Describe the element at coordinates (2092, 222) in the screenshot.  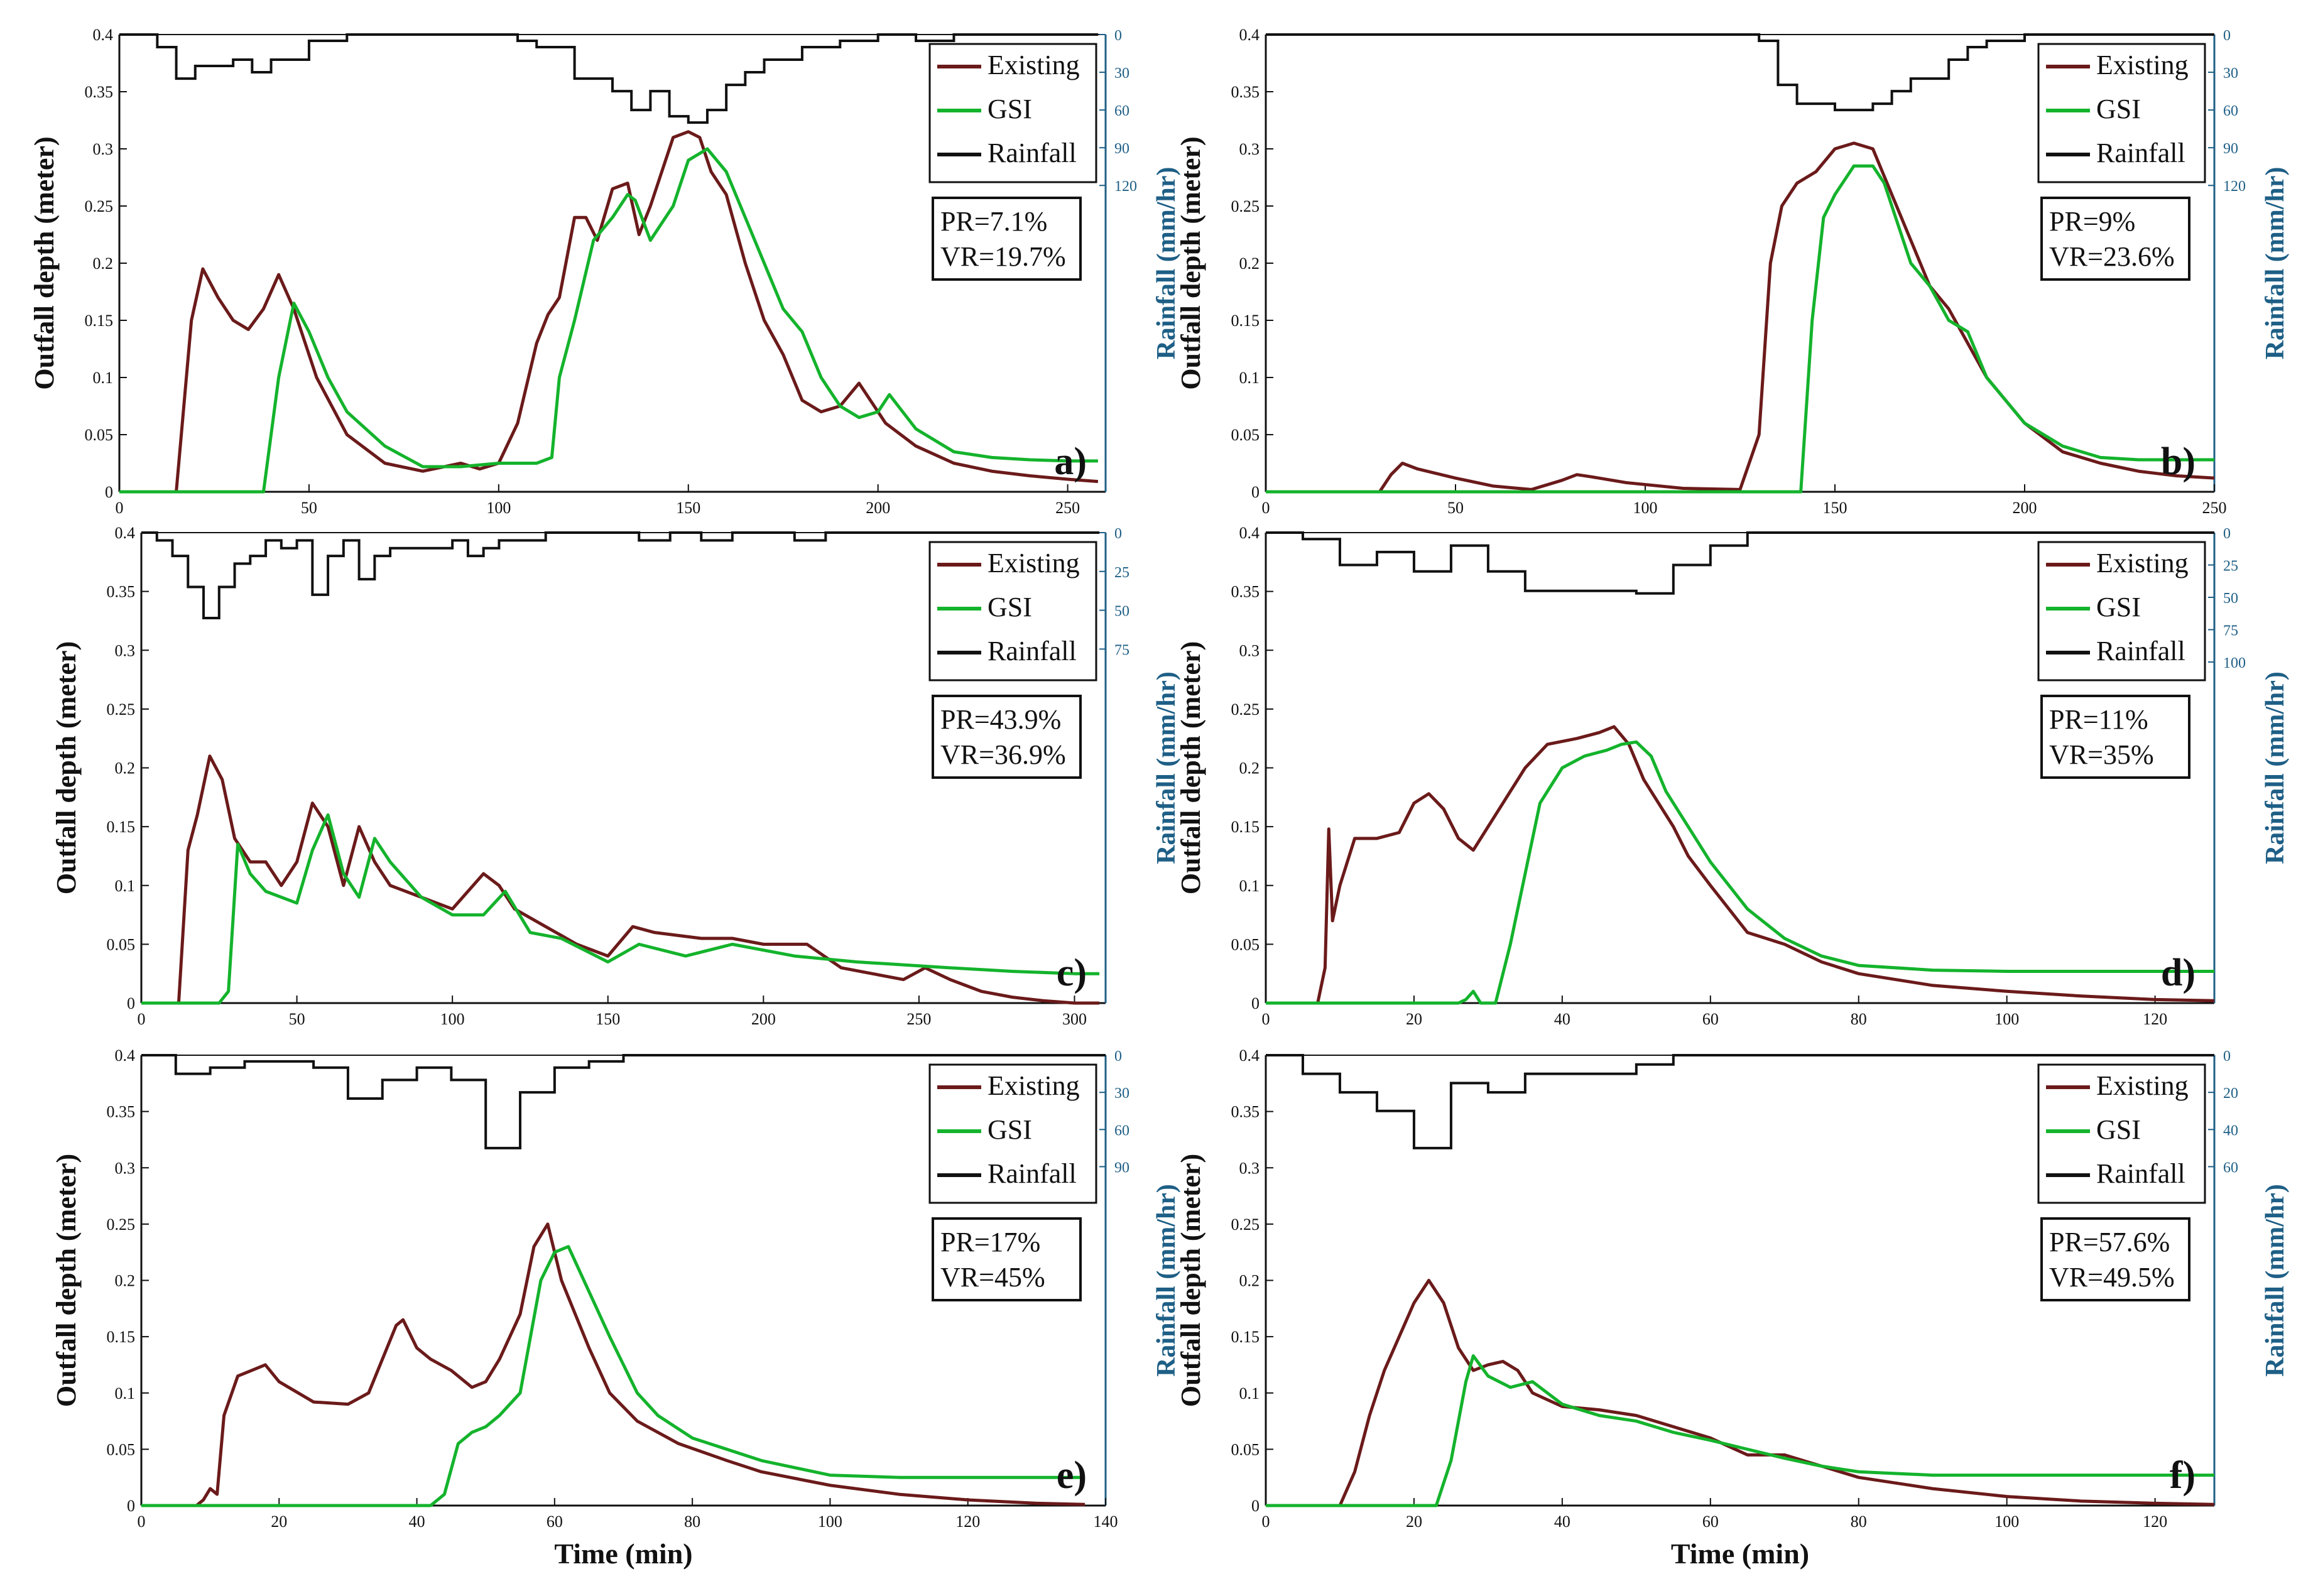
I see `stats-text: PR=9%` at that location.